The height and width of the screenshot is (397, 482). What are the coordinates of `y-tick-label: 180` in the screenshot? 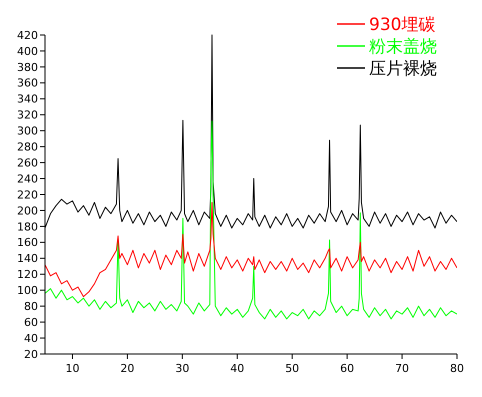 It's located at (27, 227).